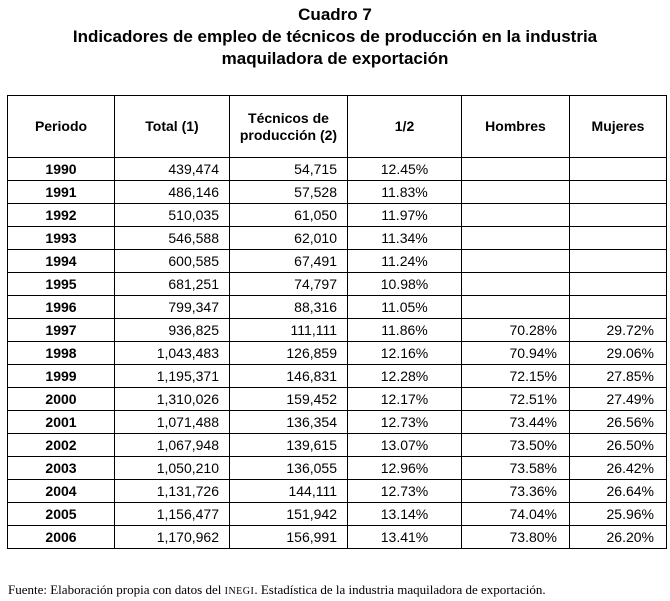 Image resolution: width=670 pixels, height=601 pixels. Describe the element at coordinates (404, 192) in the screenshot. I see `cell-ratio: 11.83%` at that location.